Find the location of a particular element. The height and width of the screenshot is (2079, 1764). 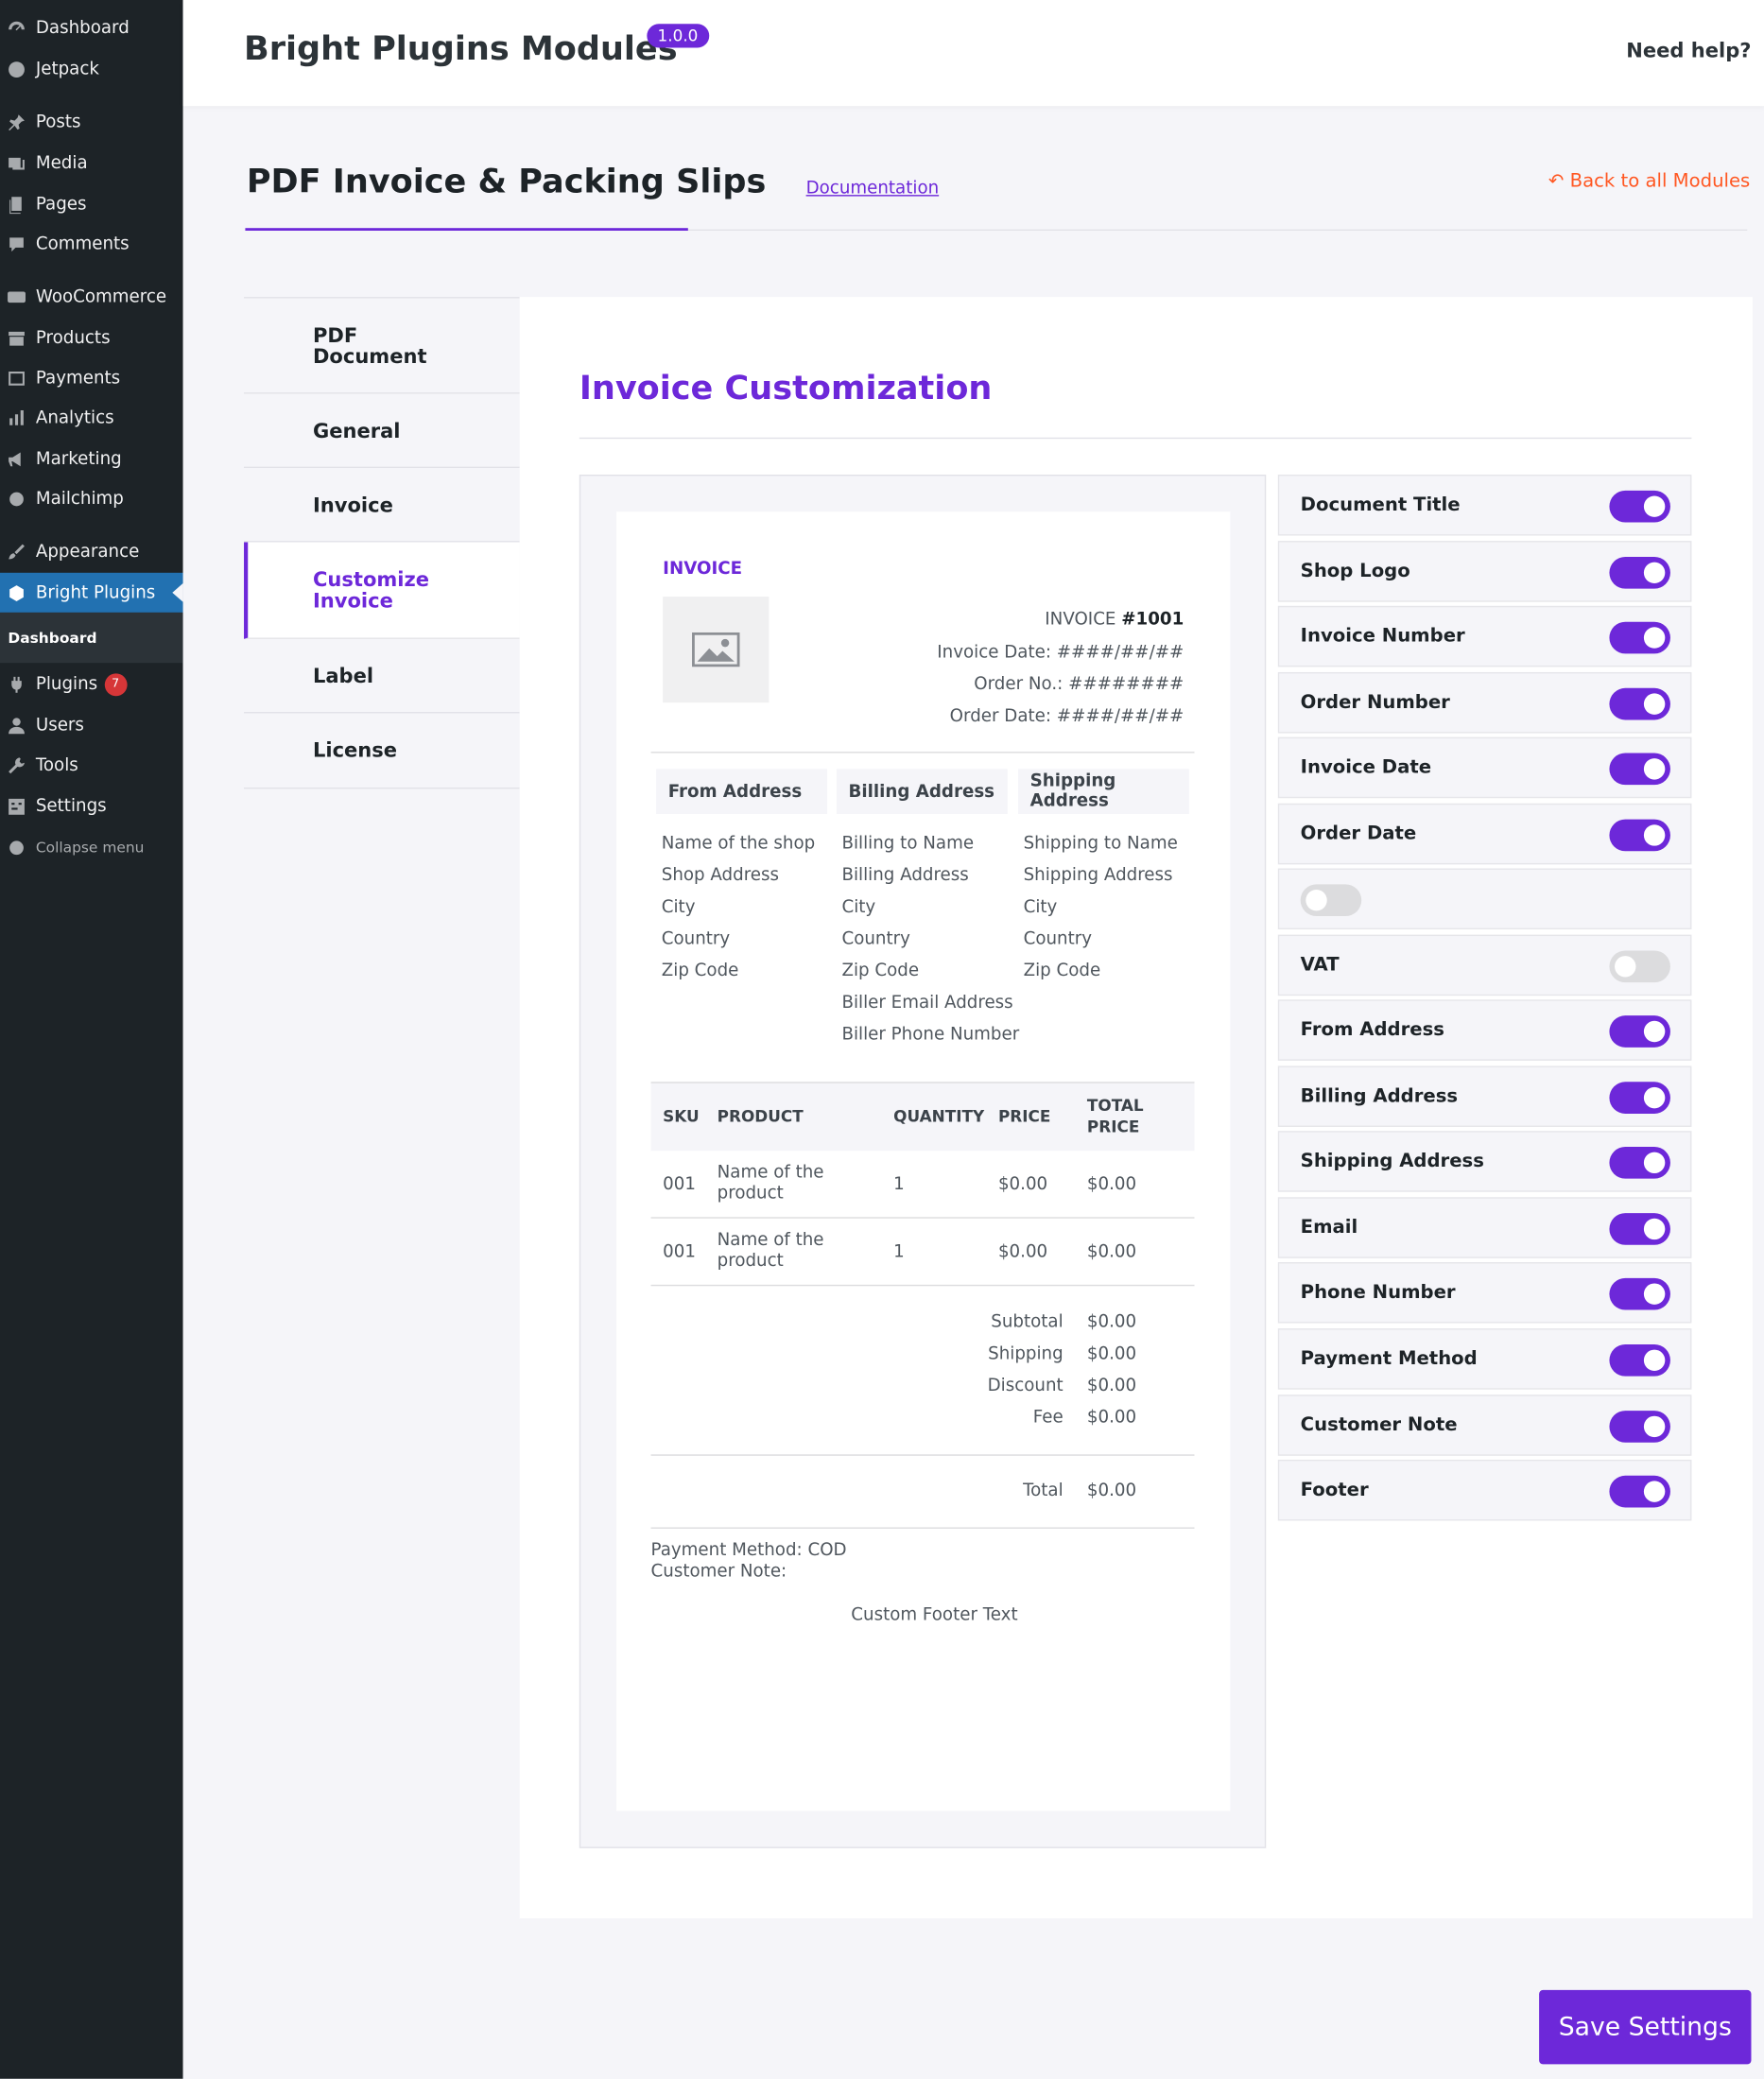

tab-customize-invoice: Customize Invoice is located at coordinates (382, 590).